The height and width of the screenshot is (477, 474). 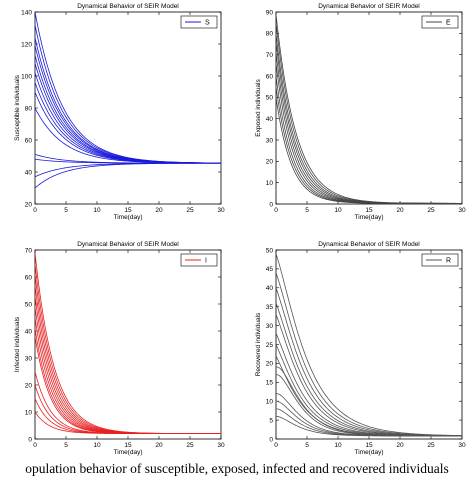 What do you see at coordinates (276, 445) in the screenshot?
I see `recovered-x-tick-label: 0` at bounding box center [276, 445].